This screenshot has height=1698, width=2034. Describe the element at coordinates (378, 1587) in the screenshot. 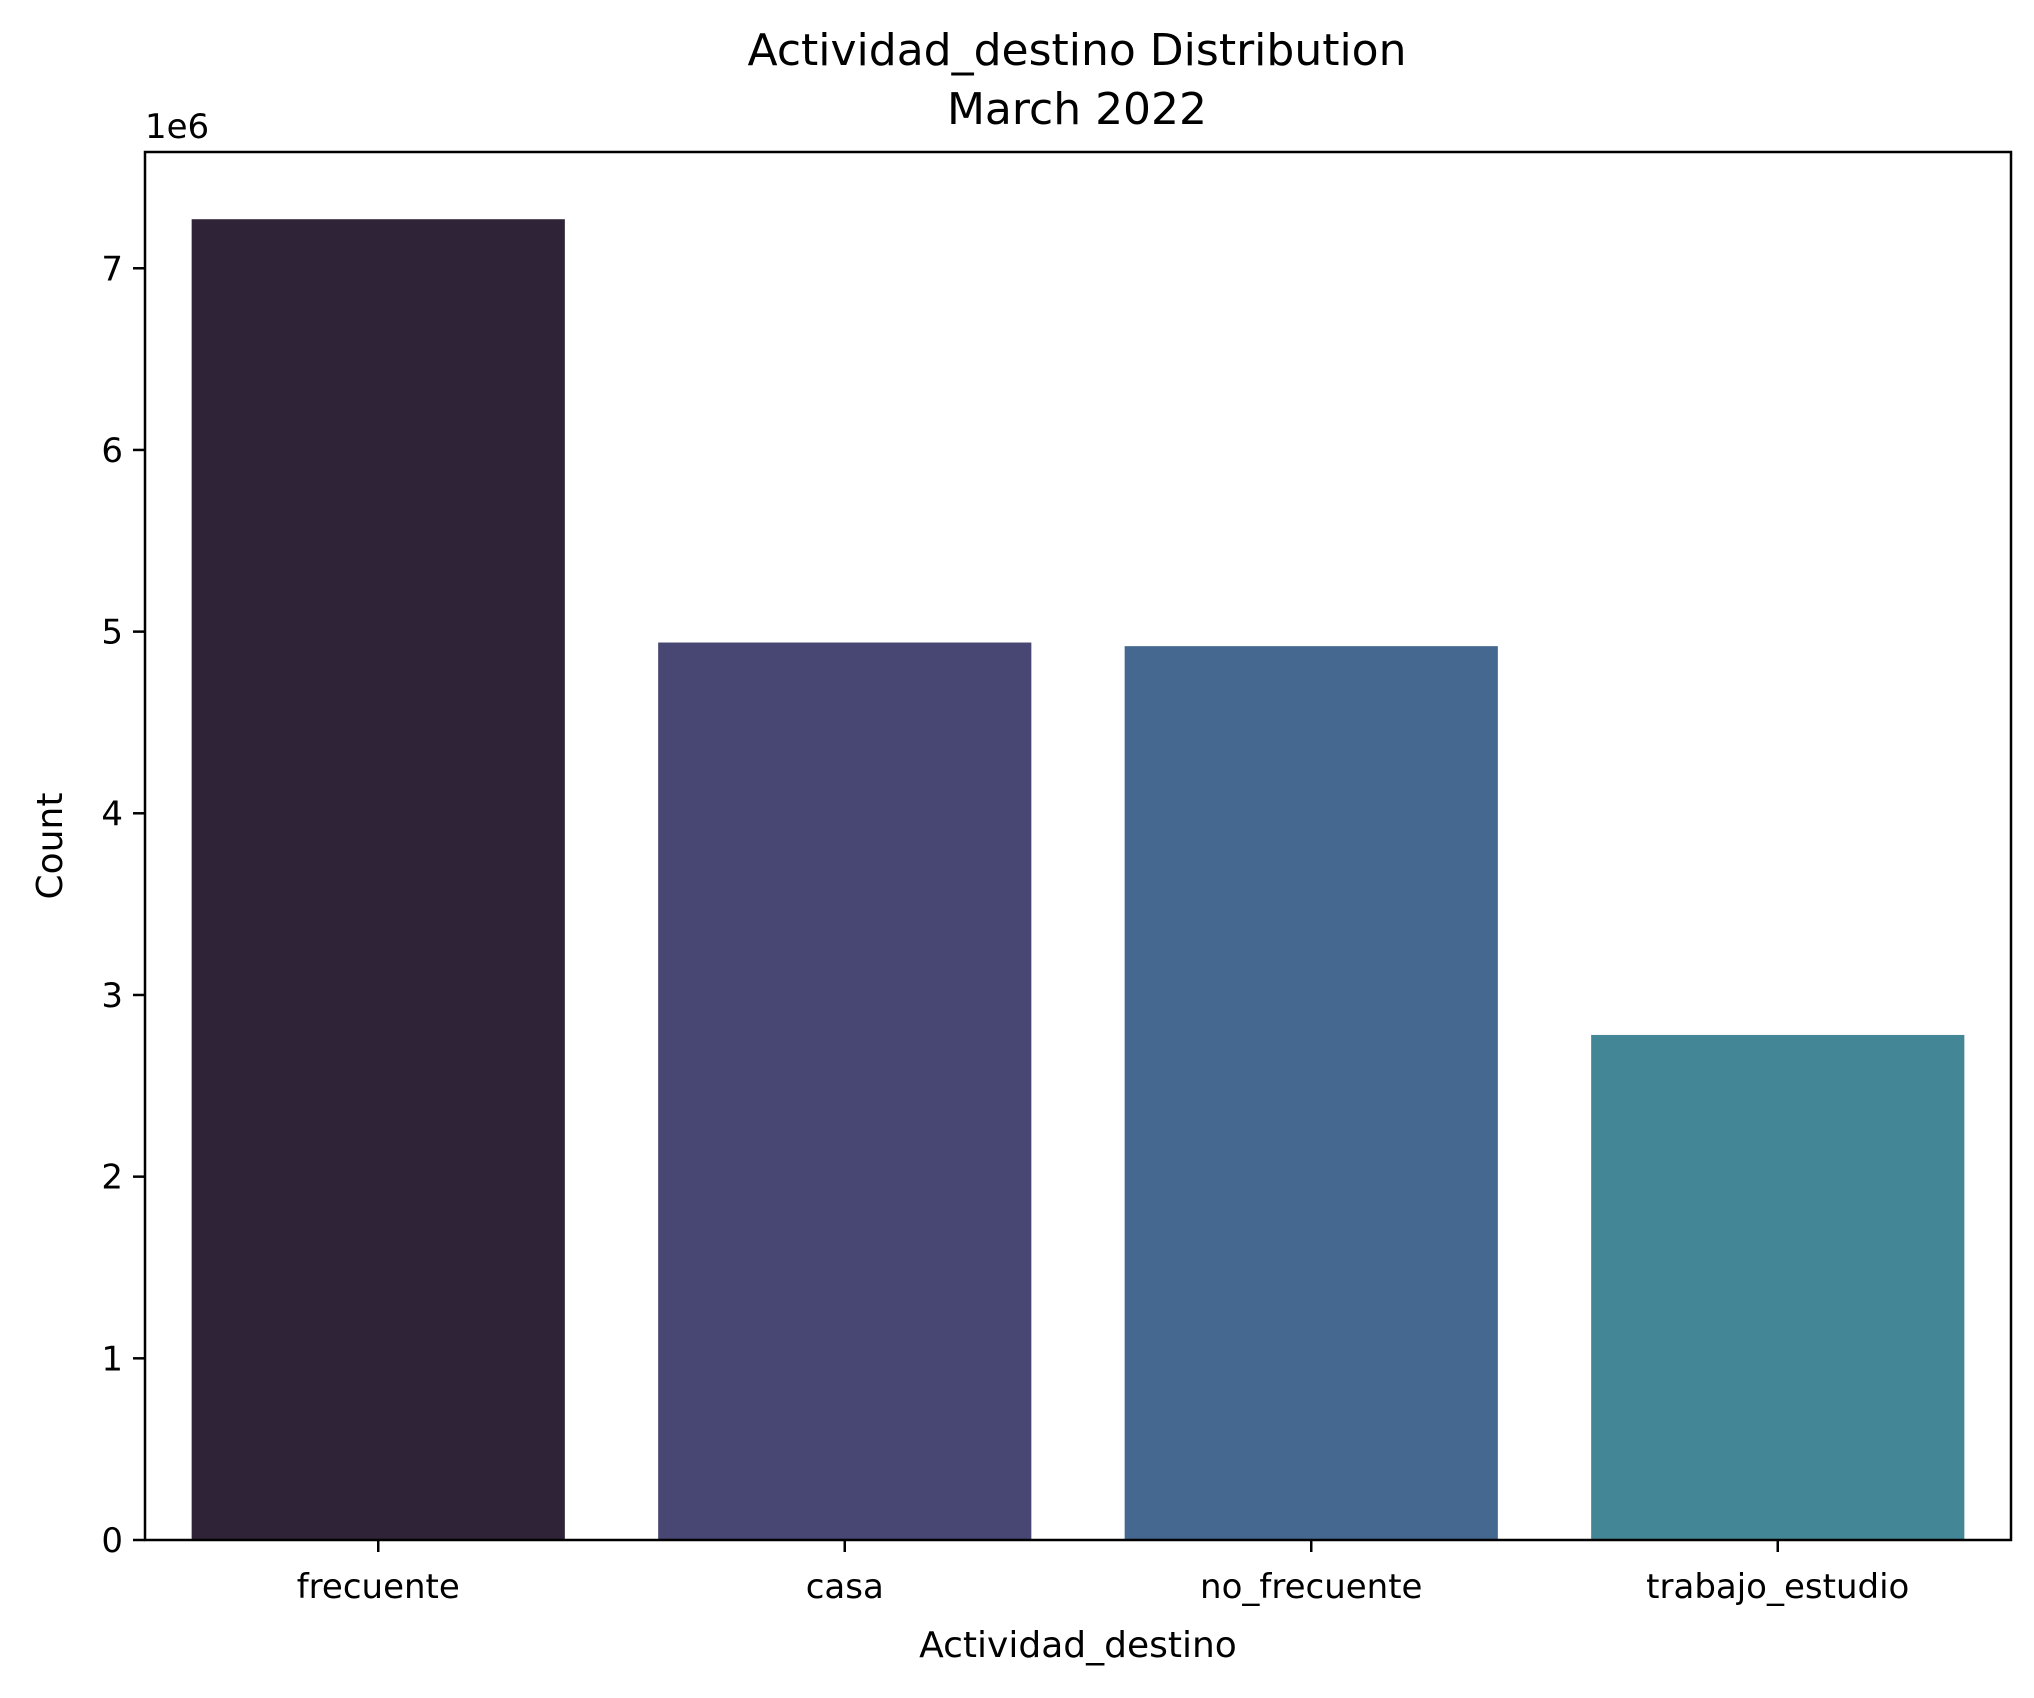

I see `x-tick-label-frecuente: frecuente` at that location.